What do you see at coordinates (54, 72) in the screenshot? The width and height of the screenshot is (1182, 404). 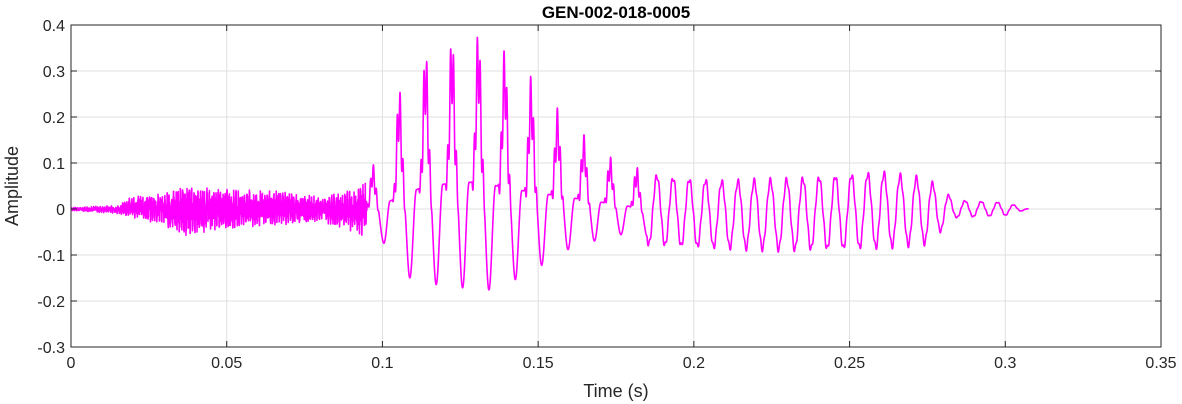 I see `y-tick-label: 0.3` at bounding box center [54, 72].